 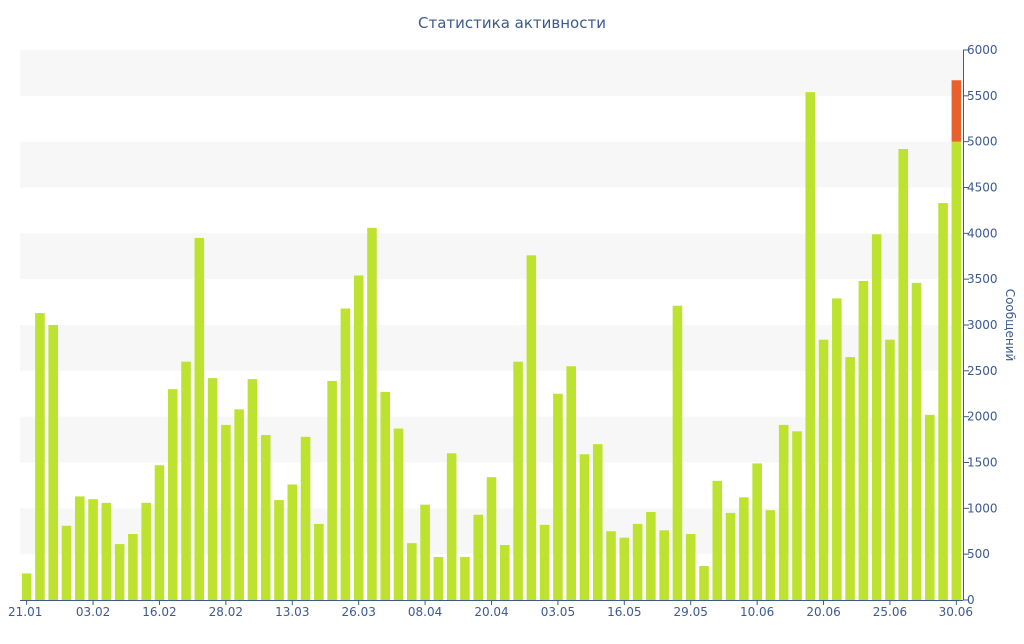 What do you see at coordinates (982, 188) in the screenshot?
I see `y-tick-label: 4500` at bounding box center [982, 188].